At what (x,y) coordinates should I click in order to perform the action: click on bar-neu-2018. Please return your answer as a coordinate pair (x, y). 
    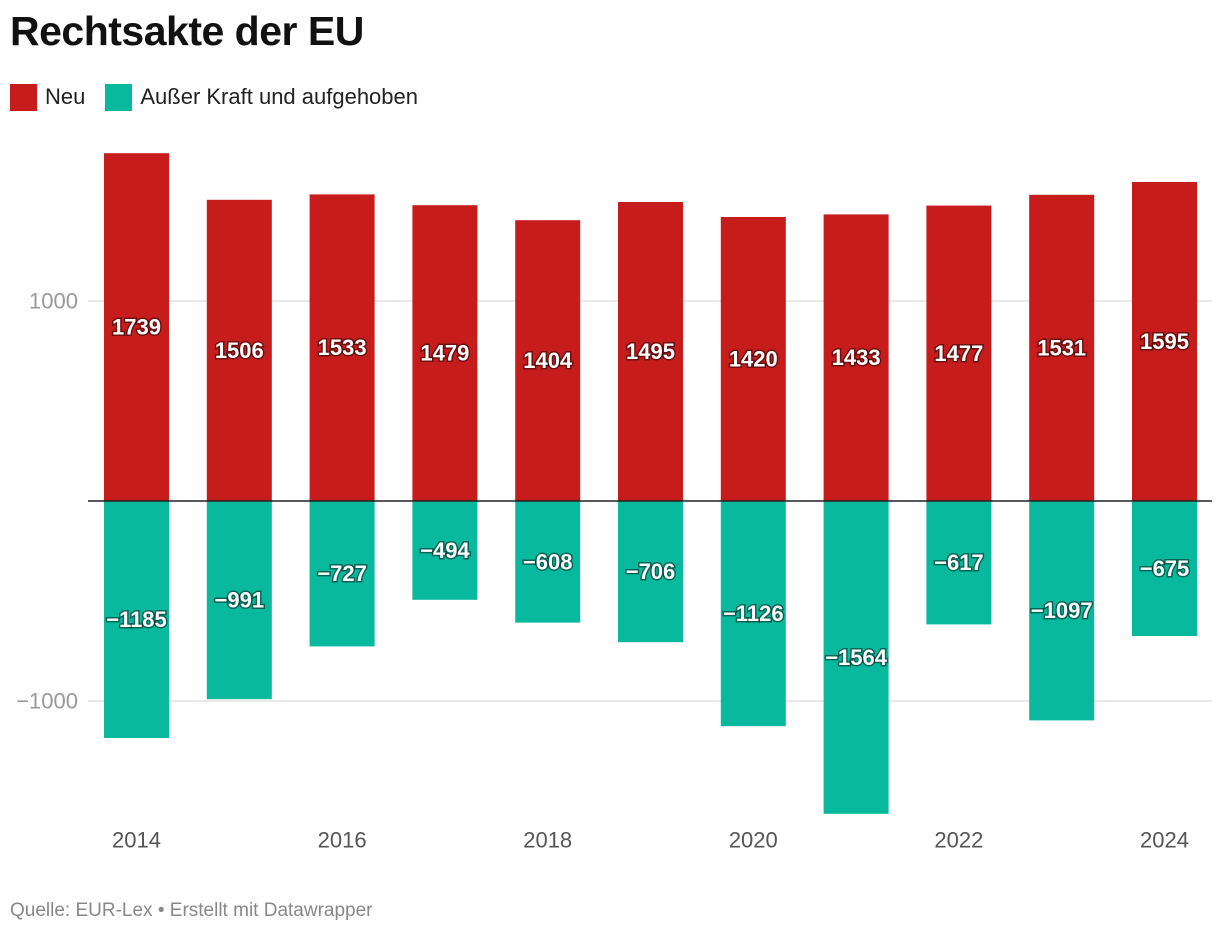
    Looking at the image, I should click on (548, 360).